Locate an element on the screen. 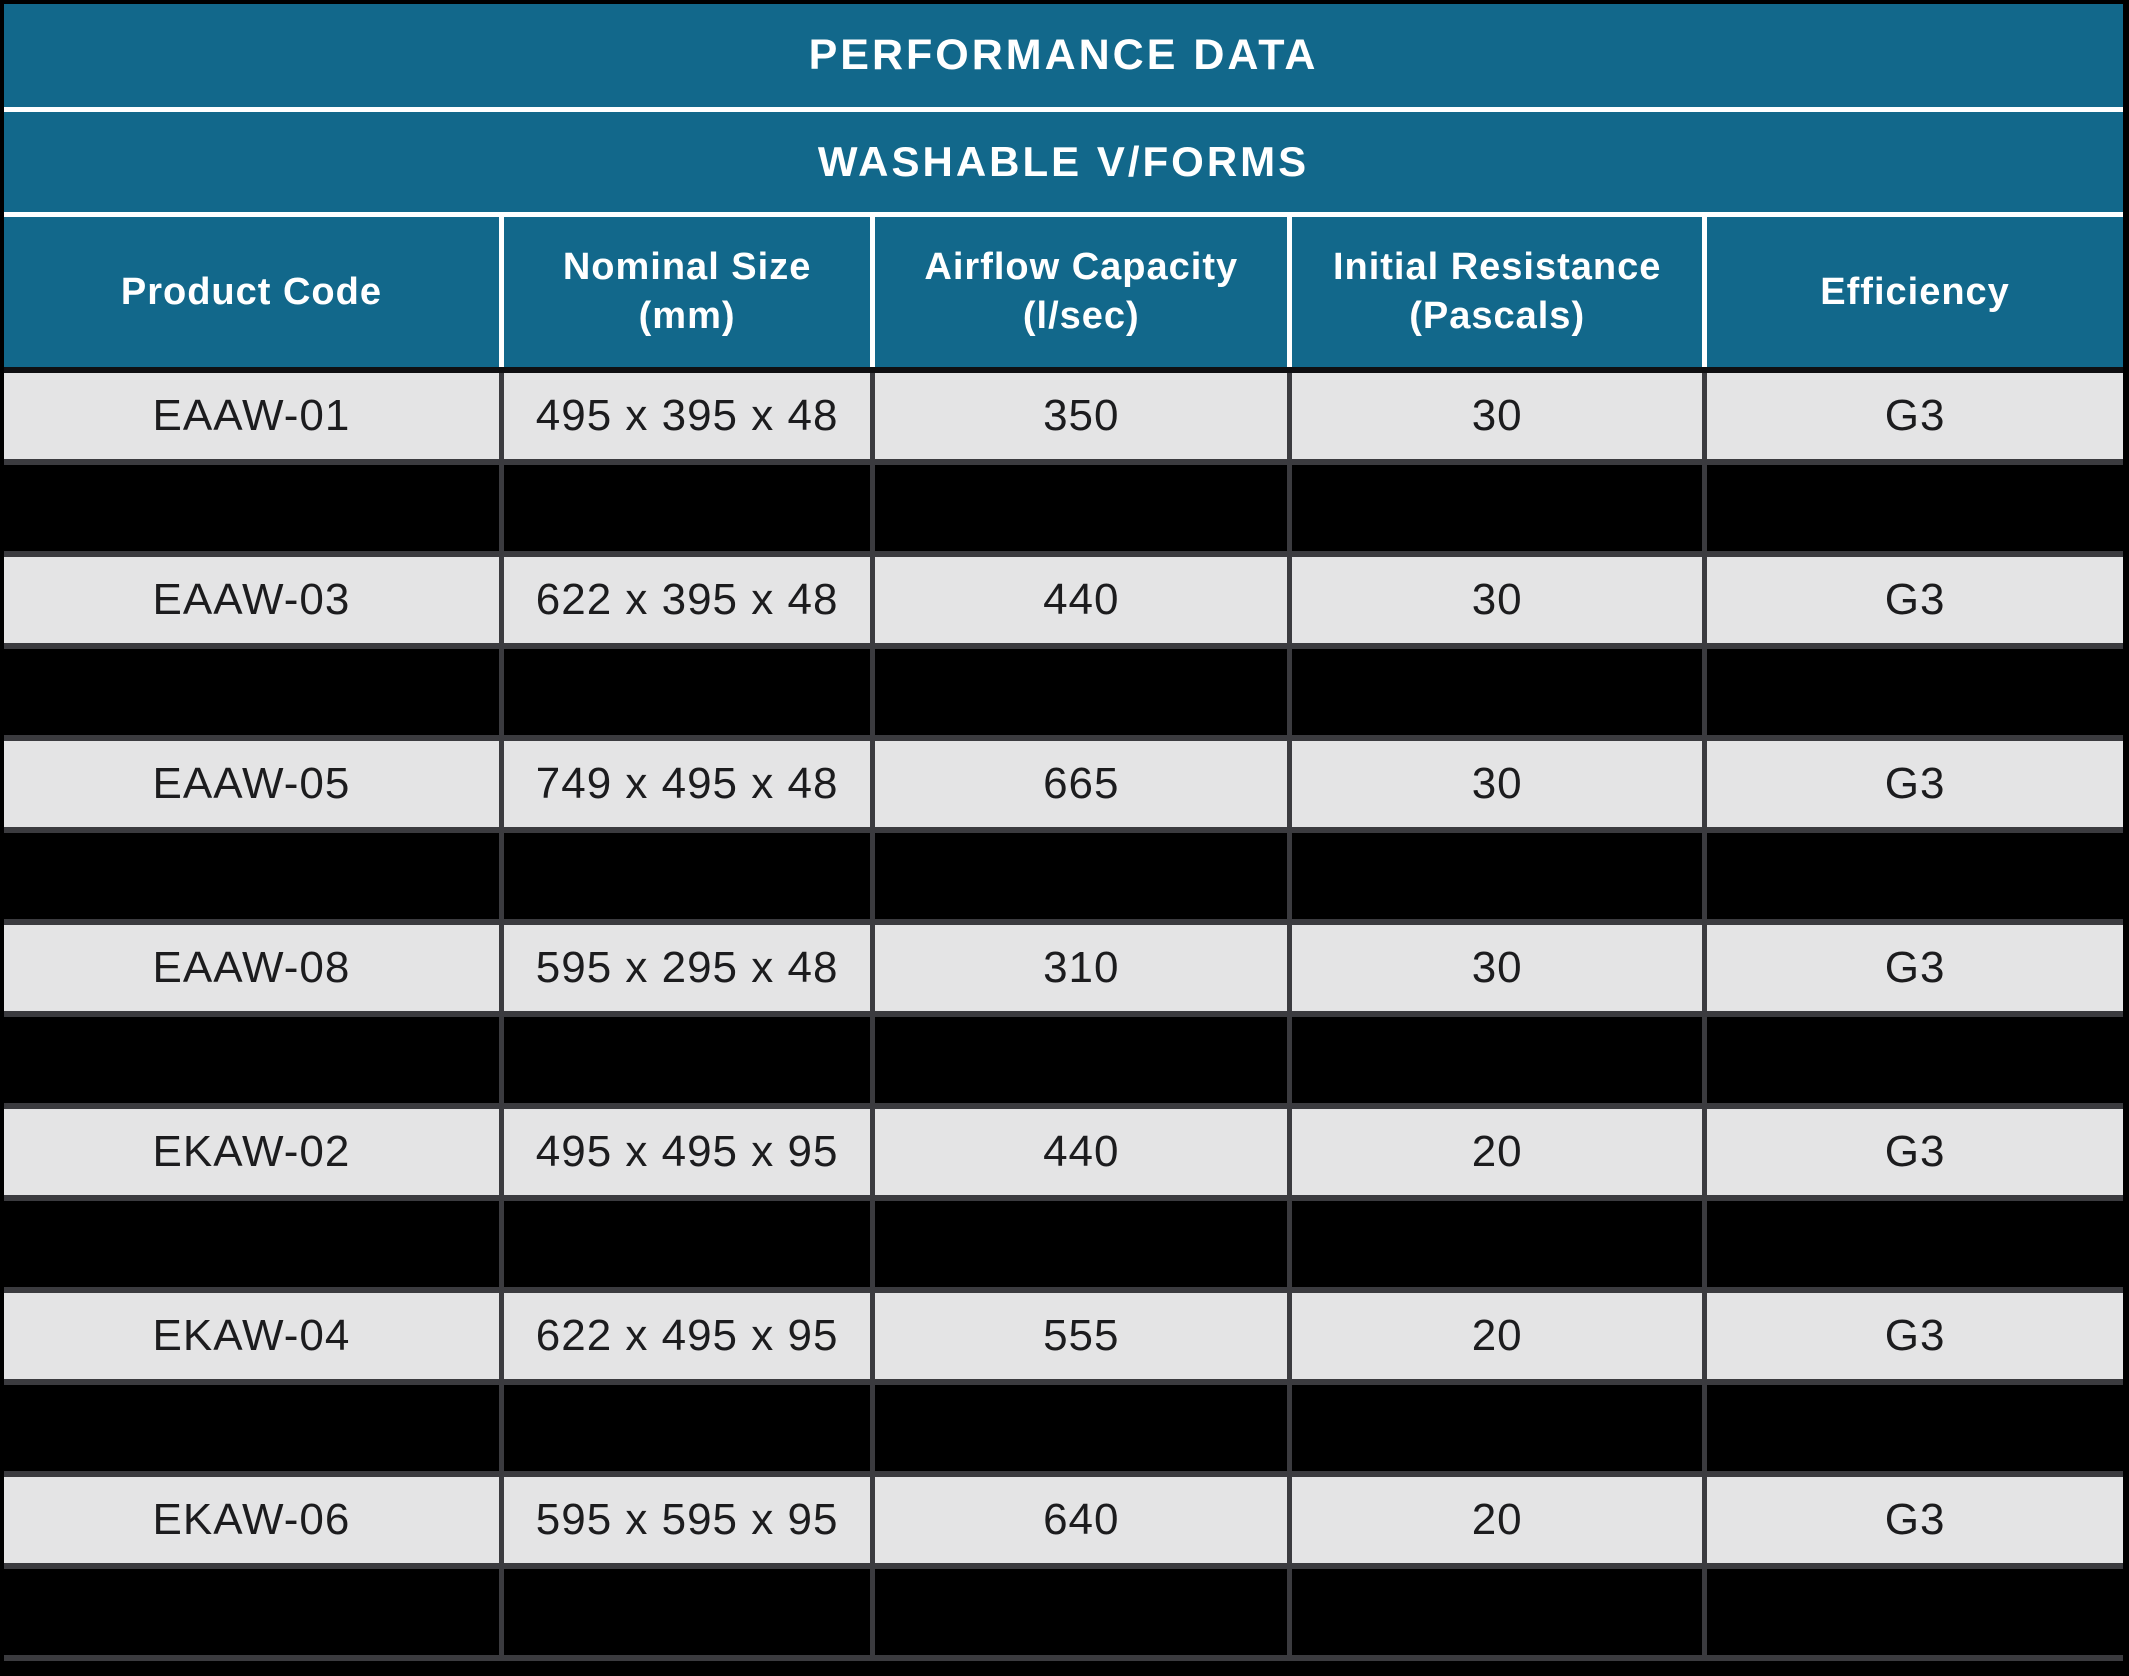 Image resolution: width=2129 pixels, height=1676 pixels. table-row: EKAW-02 495 x 495 x 95 440 20 G3 is located at coordinates (1063, 1155).